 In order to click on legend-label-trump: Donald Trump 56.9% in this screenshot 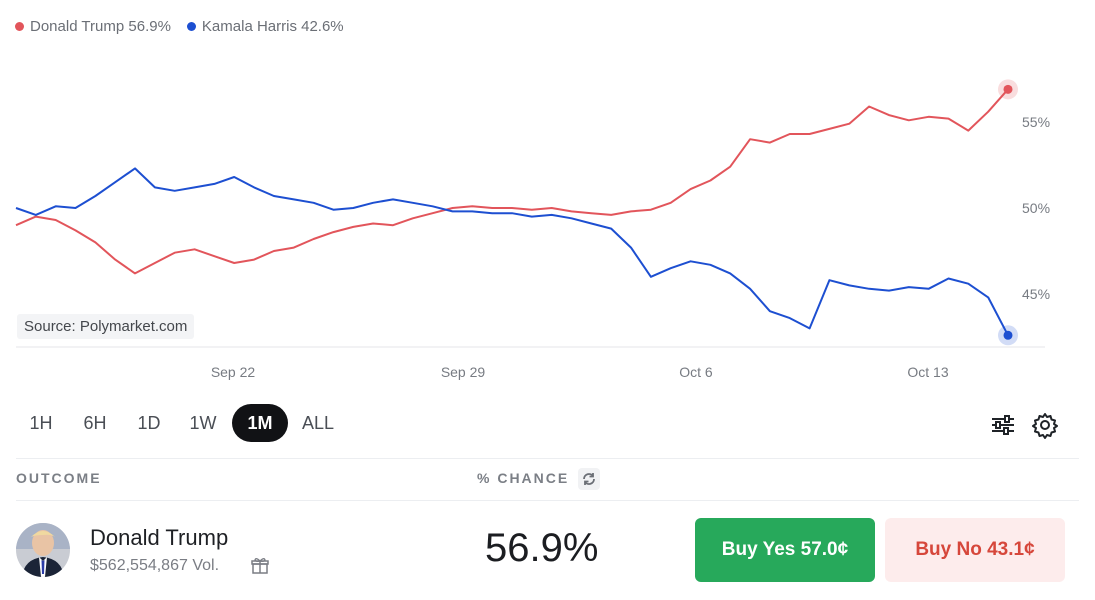, I will do `click(100, 26)`.